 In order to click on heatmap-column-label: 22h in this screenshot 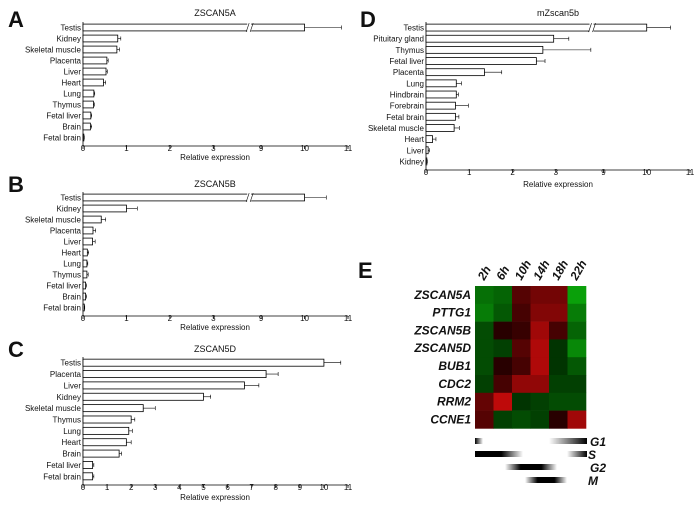, I will do `click(578, 271)`.